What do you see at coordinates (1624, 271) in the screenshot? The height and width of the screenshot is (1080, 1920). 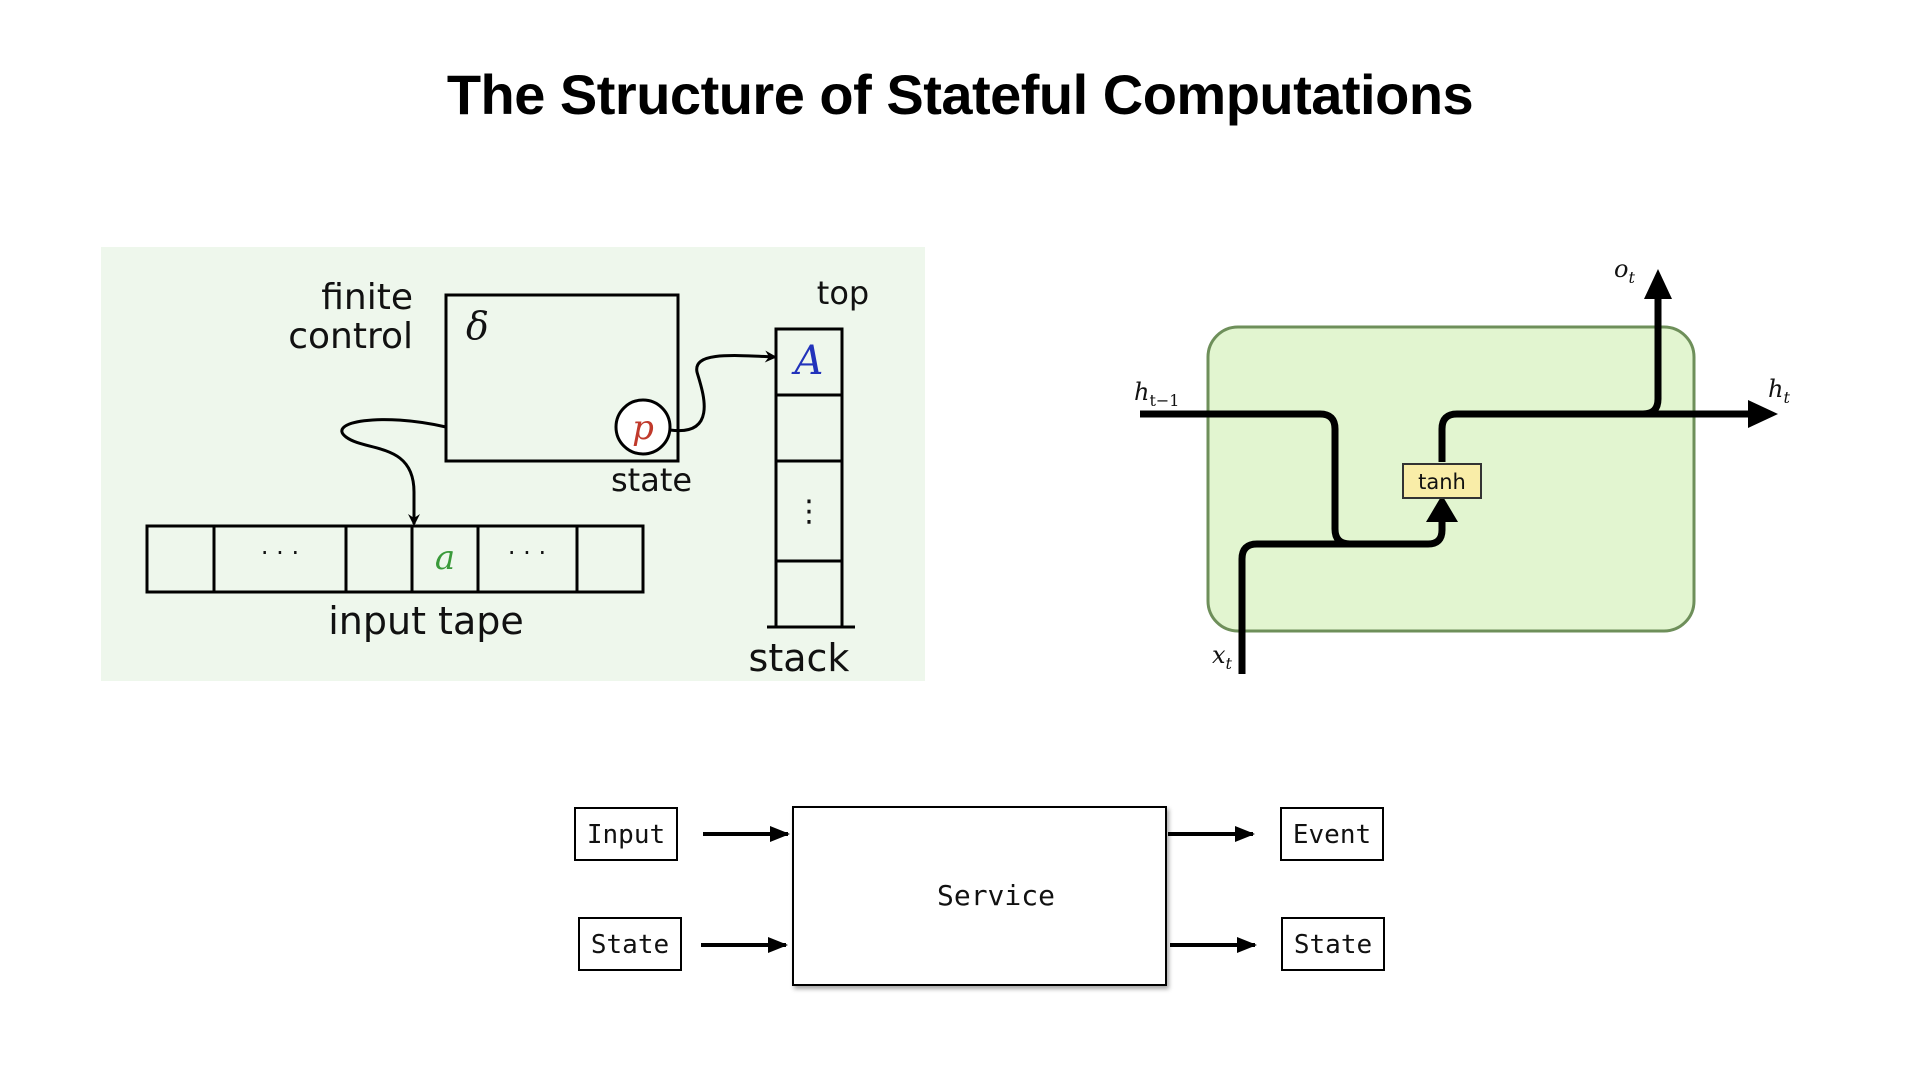 I see `o-out-label: ot` at bounding box center [1624, 271].